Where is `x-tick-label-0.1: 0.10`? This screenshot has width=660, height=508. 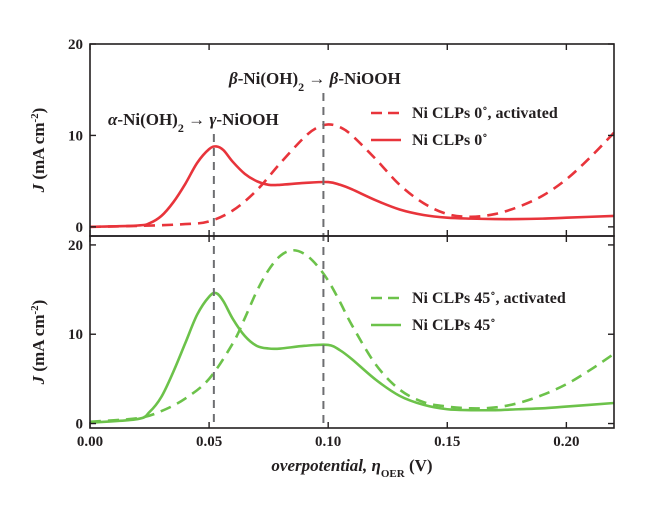 x-tick-label-0.1: 0.10 is located at coordinates (328, 442).